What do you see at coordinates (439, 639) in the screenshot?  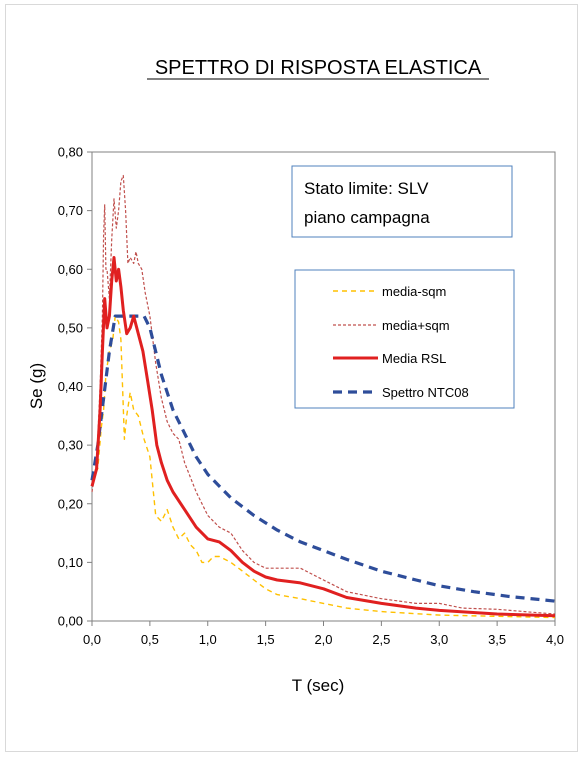 I see `x-tick-label: 3,0` at bounding box center [439, 639].